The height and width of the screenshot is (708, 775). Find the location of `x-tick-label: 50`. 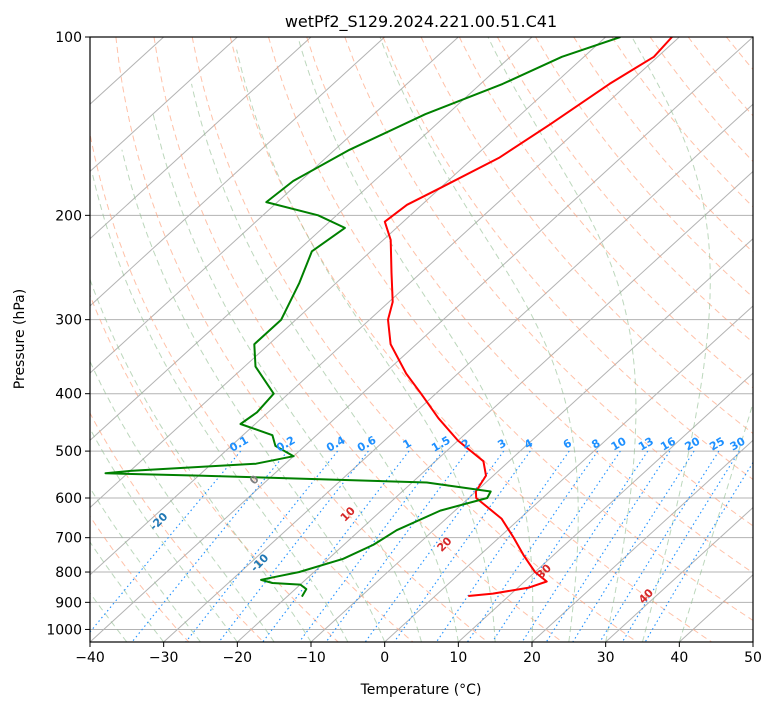

x-tick-label: 50 is located at coordinates (753, 658).